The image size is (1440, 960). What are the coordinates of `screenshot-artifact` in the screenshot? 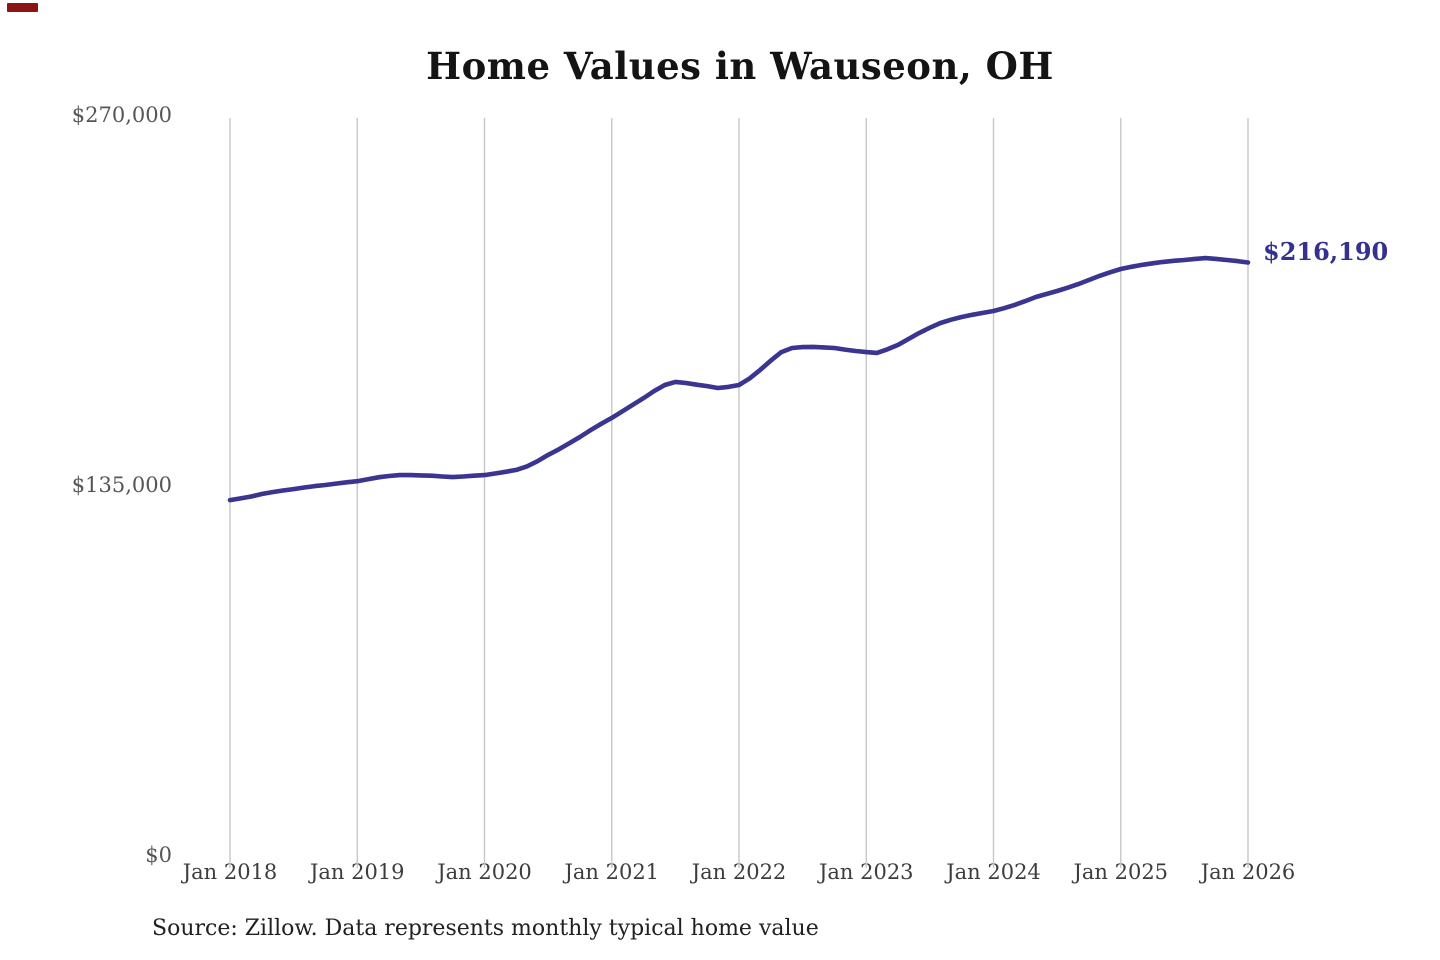 It's located at (22, 7).